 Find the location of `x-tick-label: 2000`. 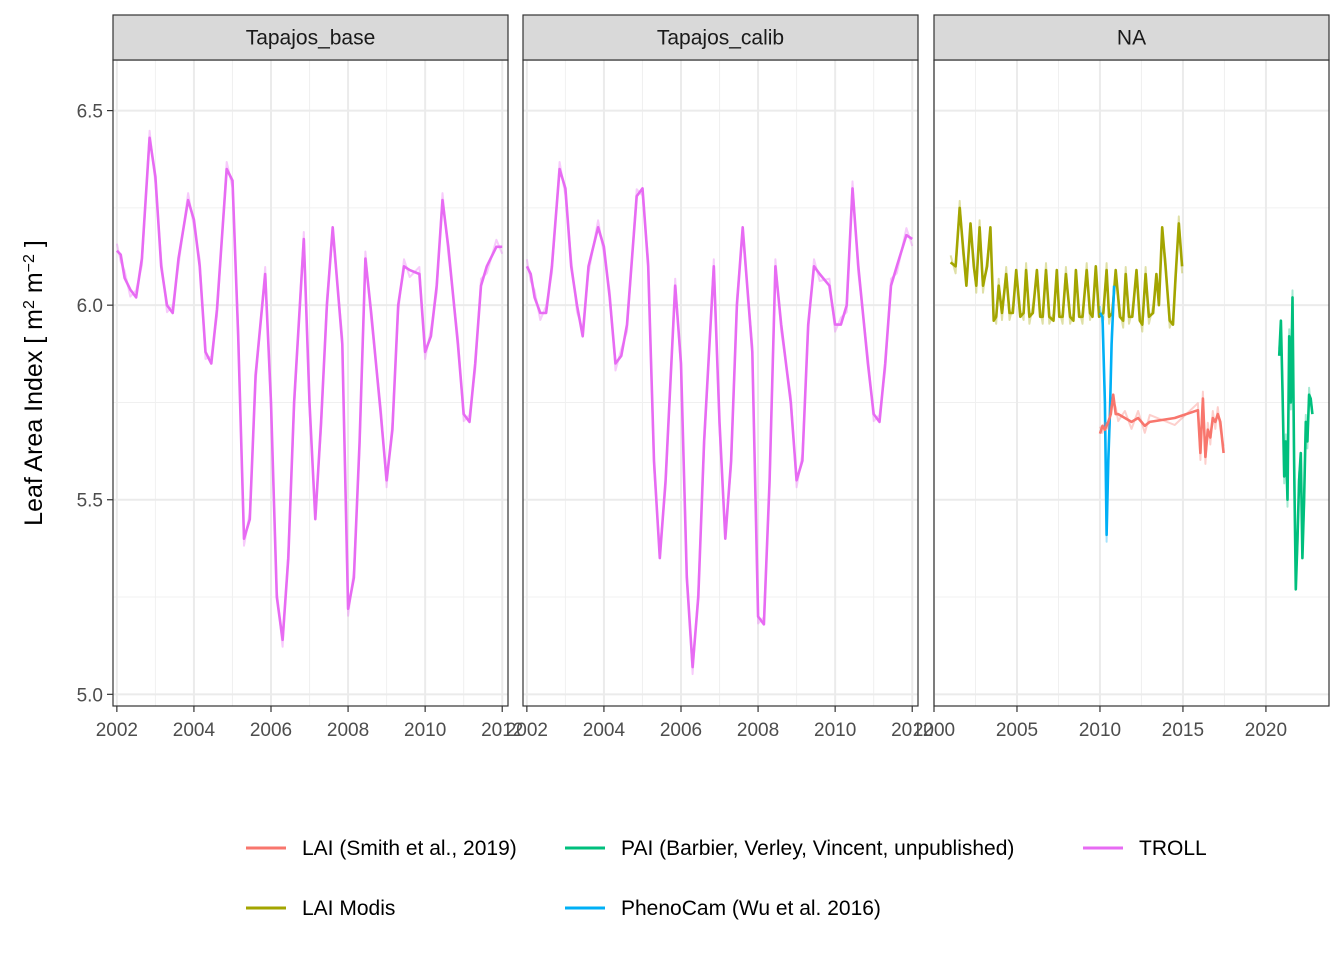

x-tick-label: 2000 is located at coordinates (934, 730).